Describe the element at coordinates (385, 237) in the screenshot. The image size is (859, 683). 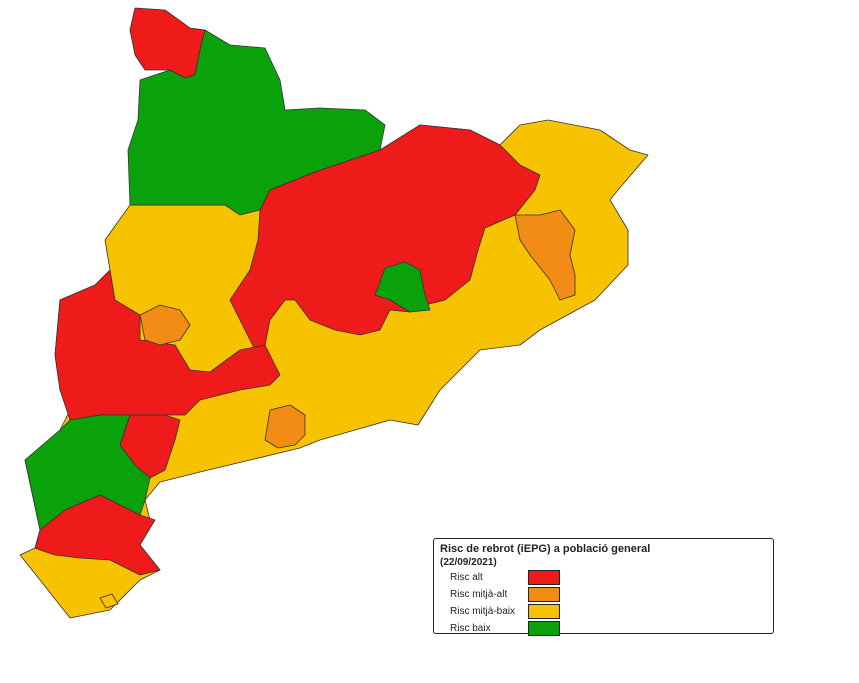
I see `region-red-central` at that location.